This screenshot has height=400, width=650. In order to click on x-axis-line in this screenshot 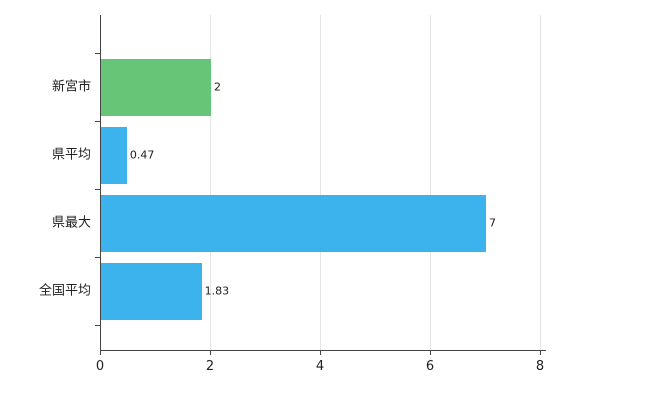, I will do `click(323, 350)`.